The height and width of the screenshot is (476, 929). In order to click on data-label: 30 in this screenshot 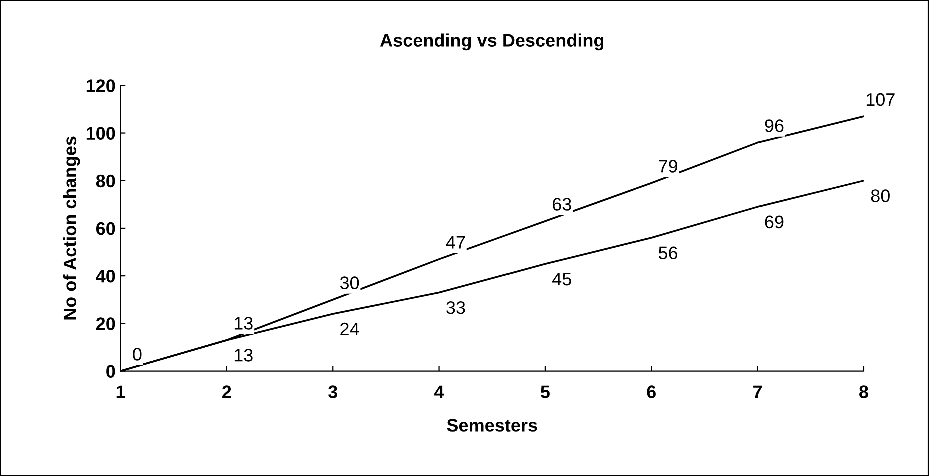, I will do `click(350, 283)`.